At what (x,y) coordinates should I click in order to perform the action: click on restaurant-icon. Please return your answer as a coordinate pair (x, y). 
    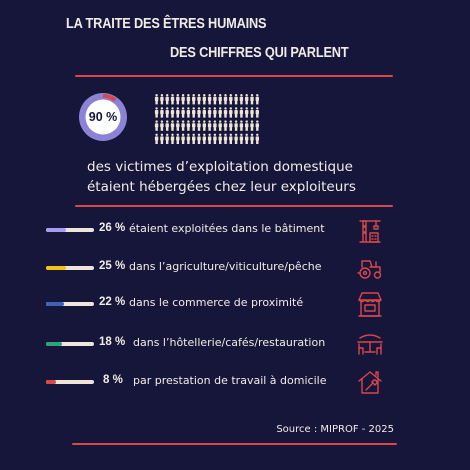
    Looking at the image, I should click on (370, 344).